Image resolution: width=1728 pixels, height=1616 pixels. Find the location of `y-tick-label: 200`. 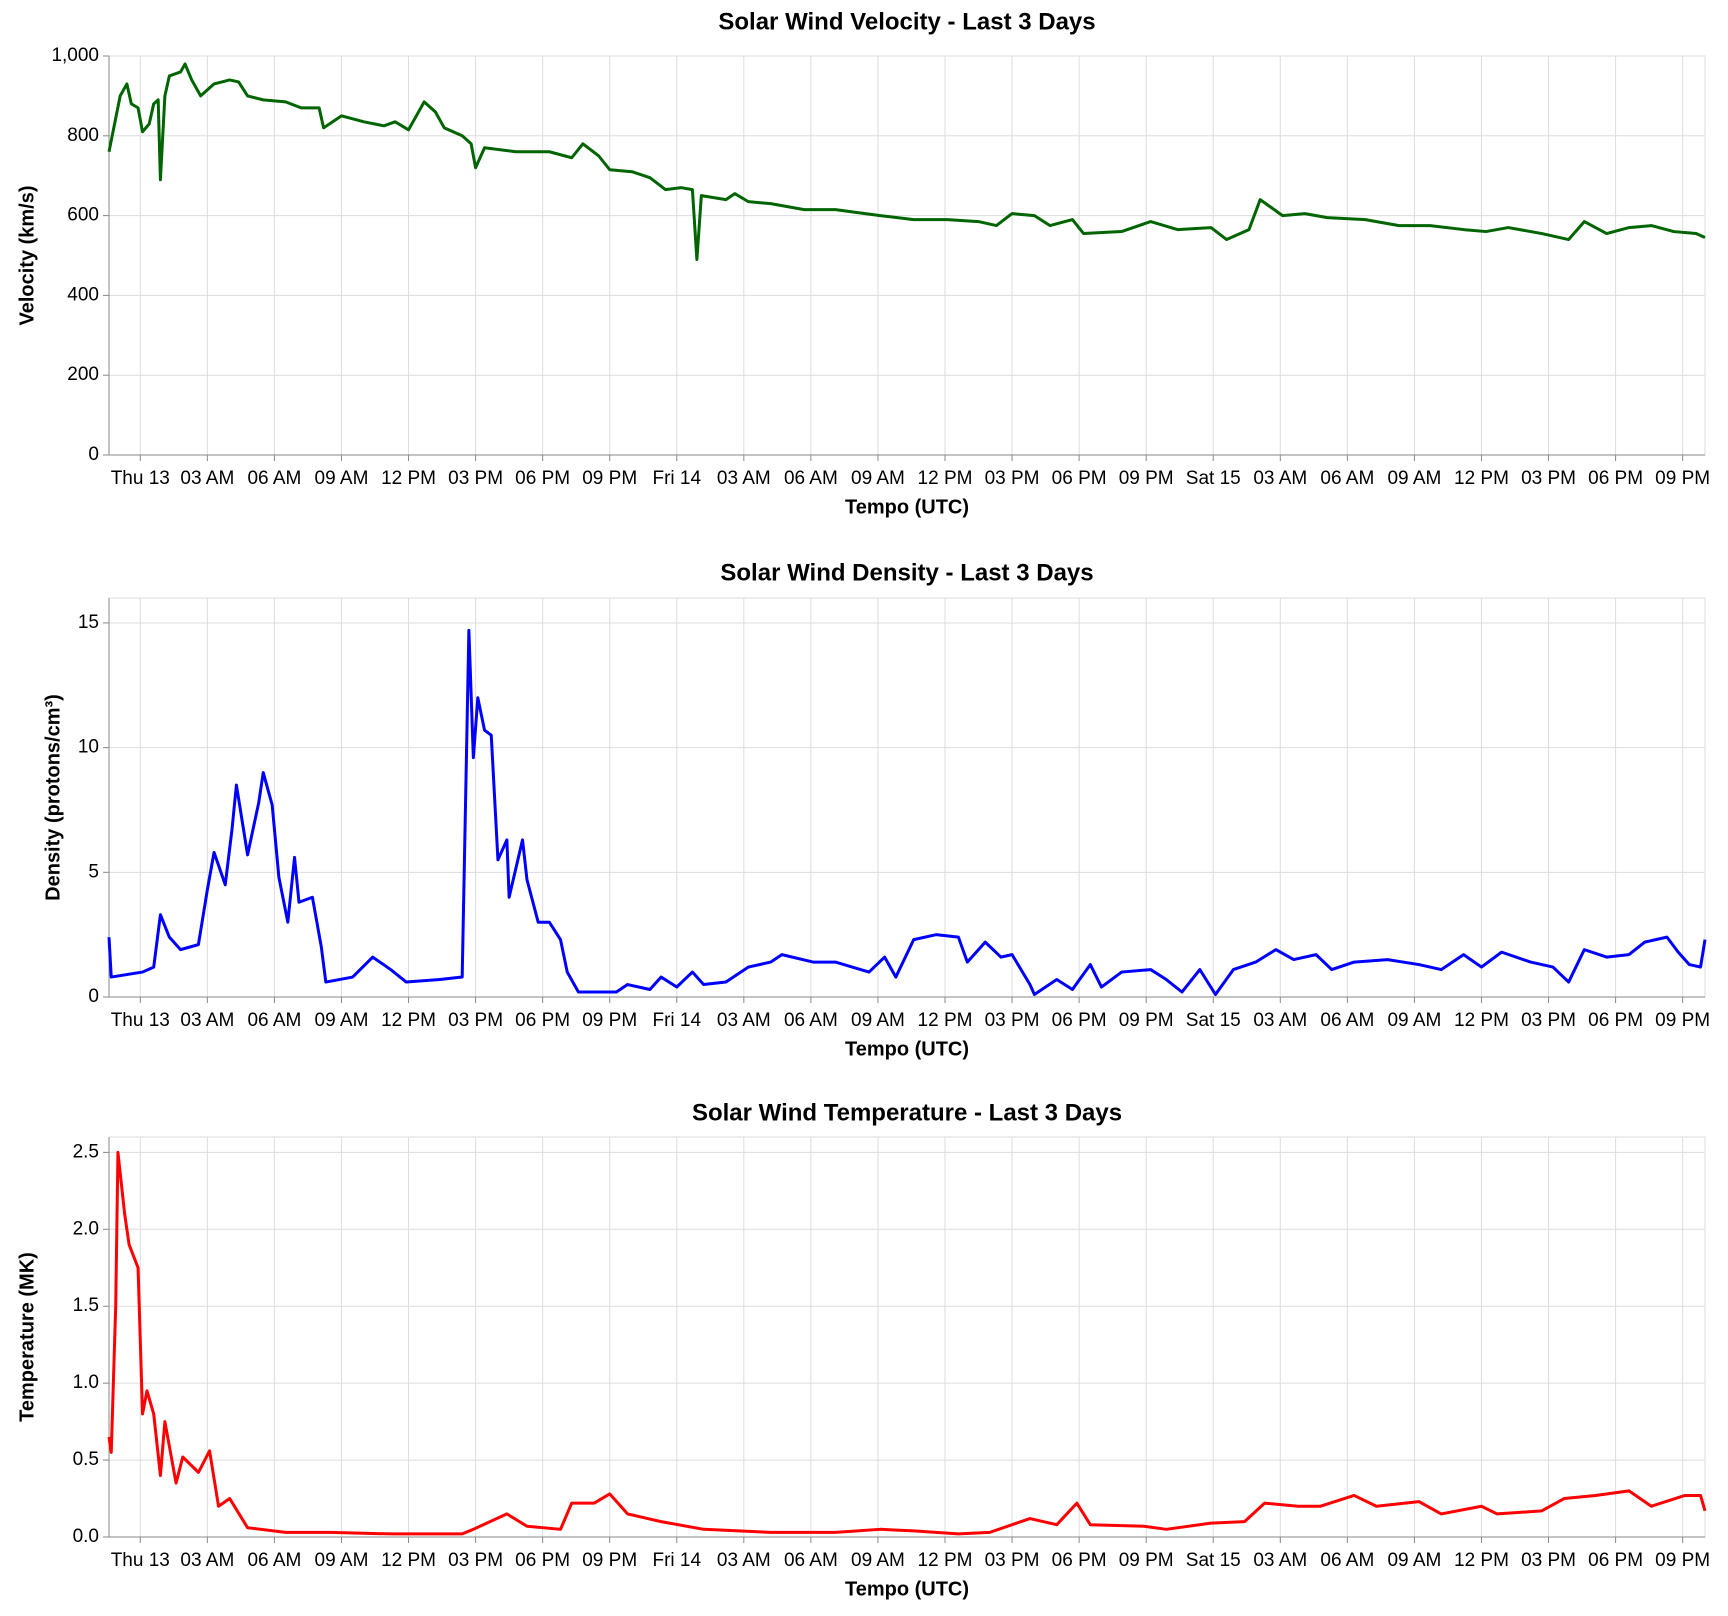

y-tick-label: 200 is located at coordinates (83, 374).